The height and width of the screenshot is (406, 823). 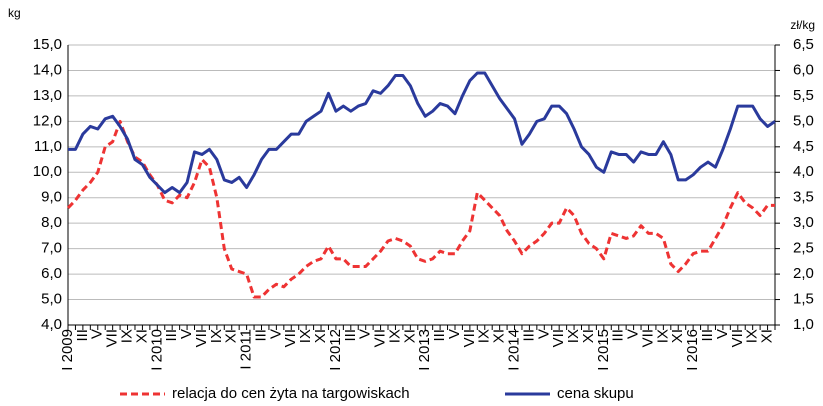 I want to click on legend-label: cena skupu, so click(x=595, y=393).